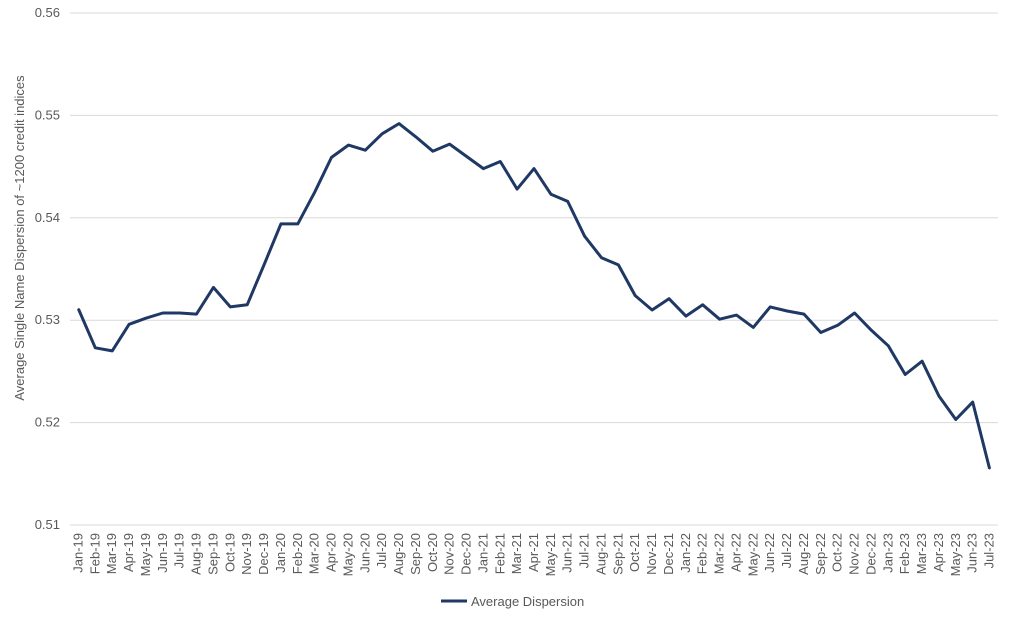  Describe the element at coordinates (972, 553) in the screenshot. I see `x-tick-label: Jun-23` at that location.